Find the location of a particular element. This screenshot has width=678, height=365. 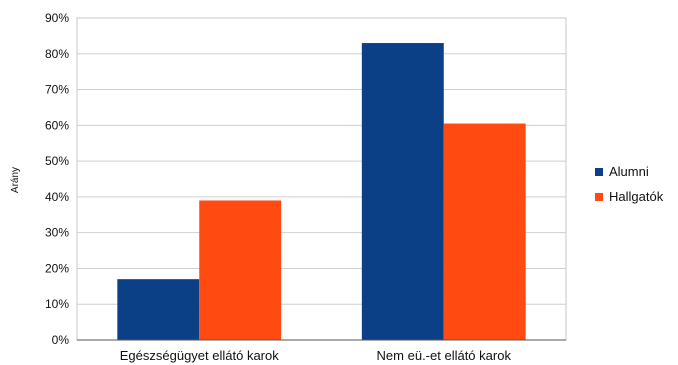

y-tick-label: 0% is located at coordinates (61, 340).